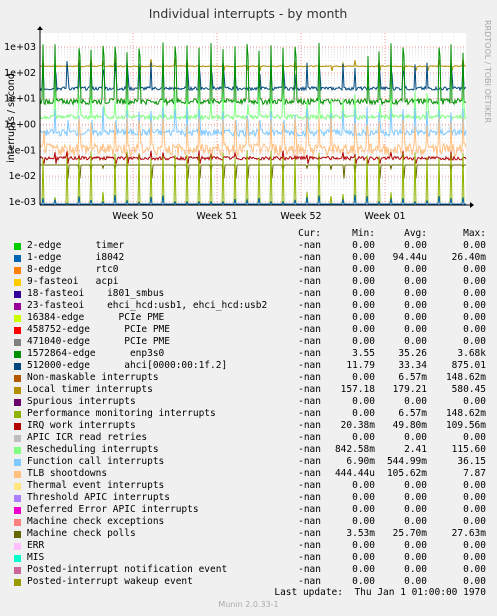  What do you see at coordinates (380, 592) in the screenshot?
I see `last-update: Last update: Thu Jan 1 01:00:00 1970` at bounding box center [380, 592].